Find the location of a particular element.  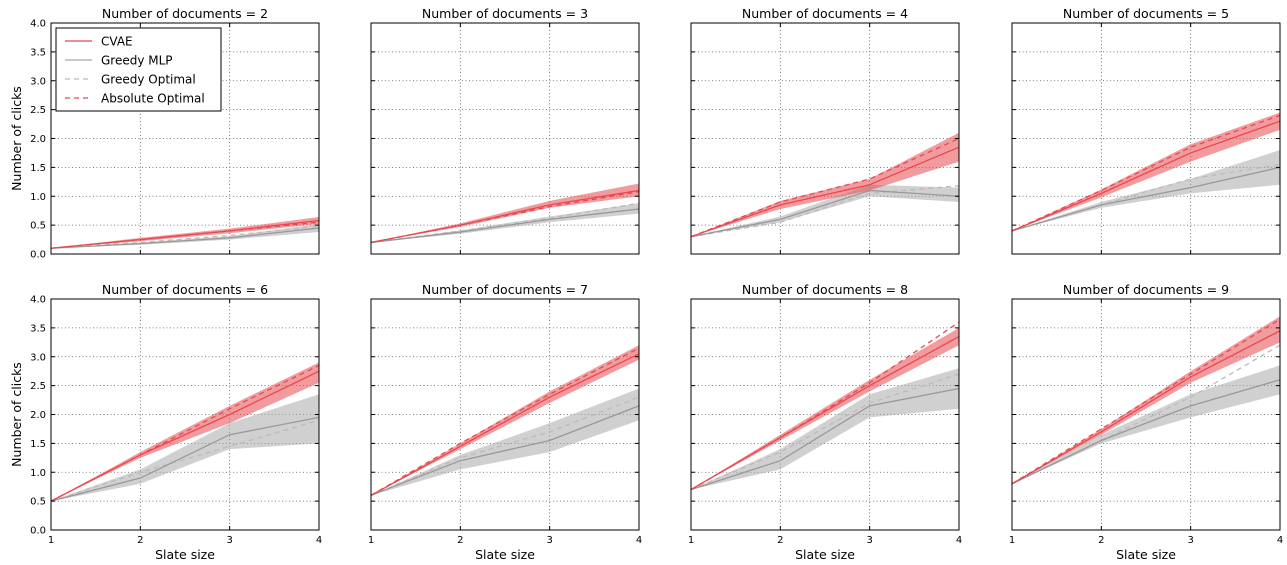

legend-label: Absolute Optimal is located at coordinates (153, 99).